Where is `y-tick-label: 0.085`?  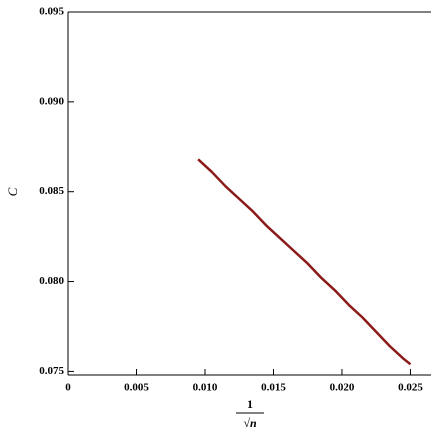 y-tick-label: 0.085 is located at coordinates (51, 191).